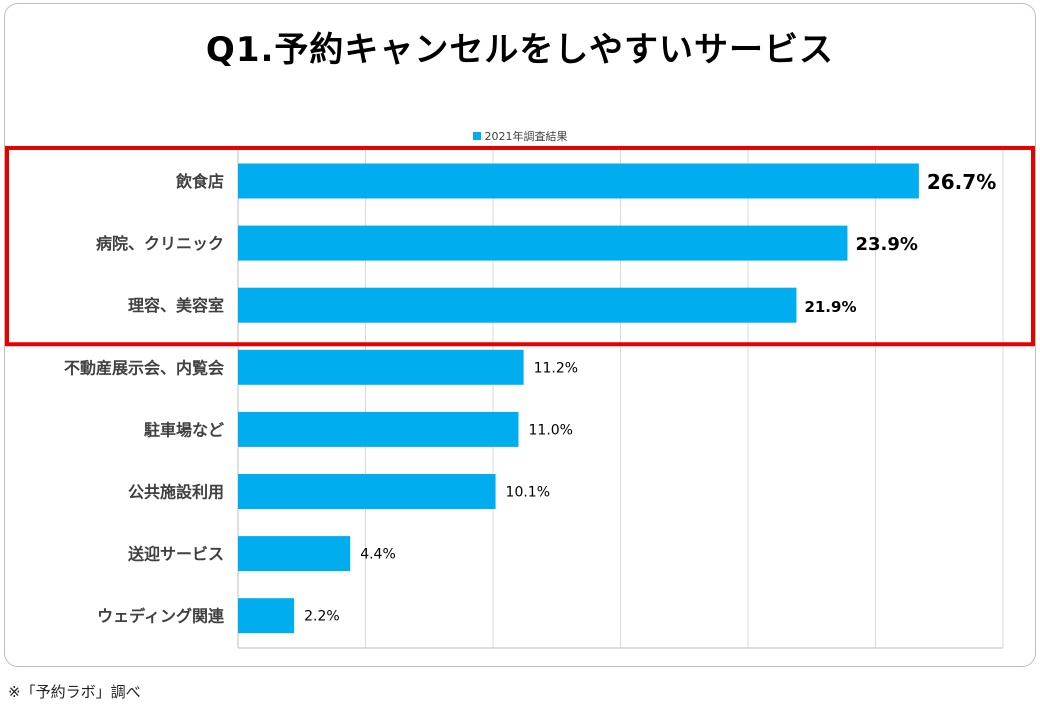 The width and height of the screenshot is (1040, 720). Describe the element at coordinates (551, 430) in the screenshot. I see `data-label: 11.0%` at that location.